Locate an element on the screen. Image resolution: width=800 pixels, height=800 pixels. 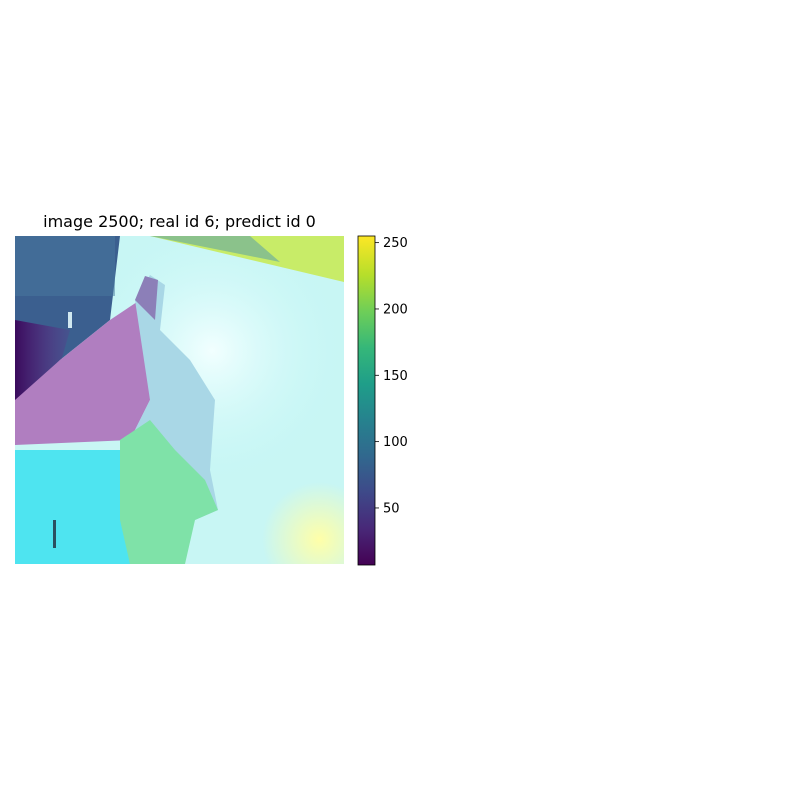
colorbar: 50 100 150 200 250 is located at coordinates (382, 400).